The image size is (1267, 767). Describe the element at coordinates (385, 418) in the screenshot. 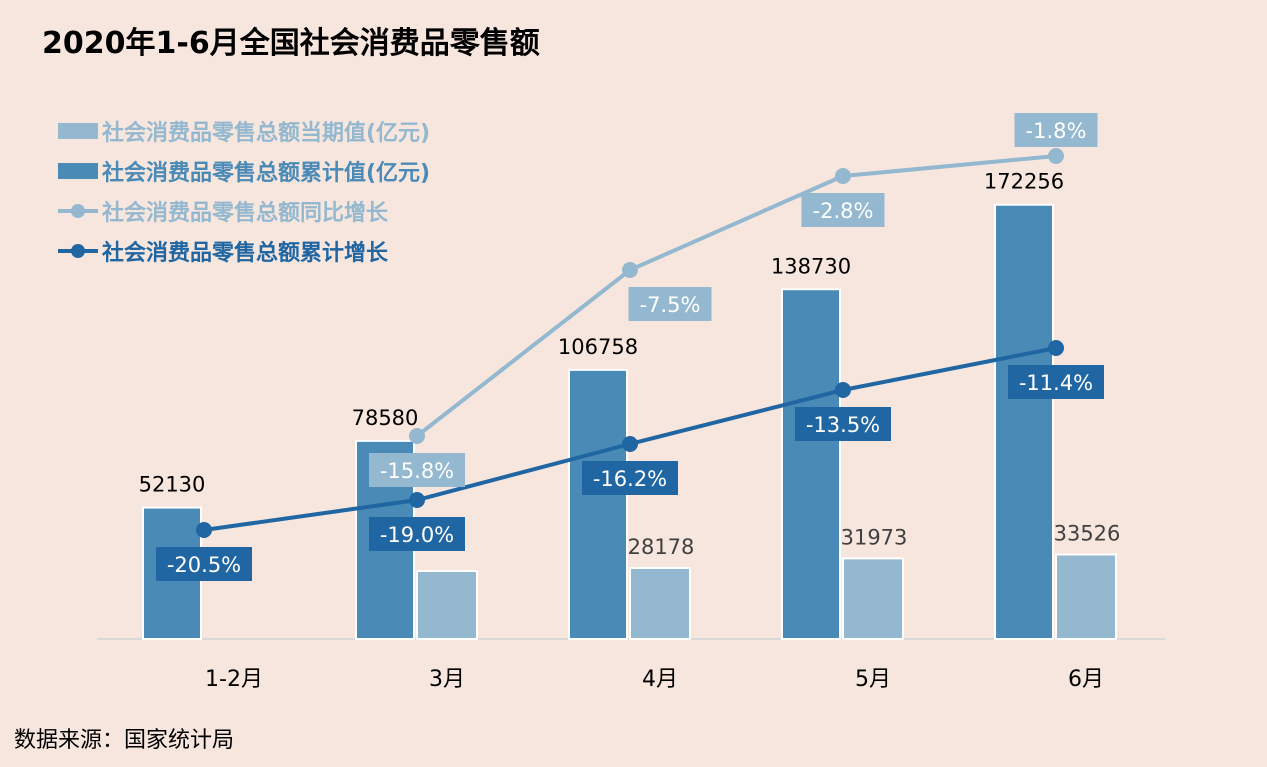

I see `bar-cumulative-value-label: 78580` at that location.